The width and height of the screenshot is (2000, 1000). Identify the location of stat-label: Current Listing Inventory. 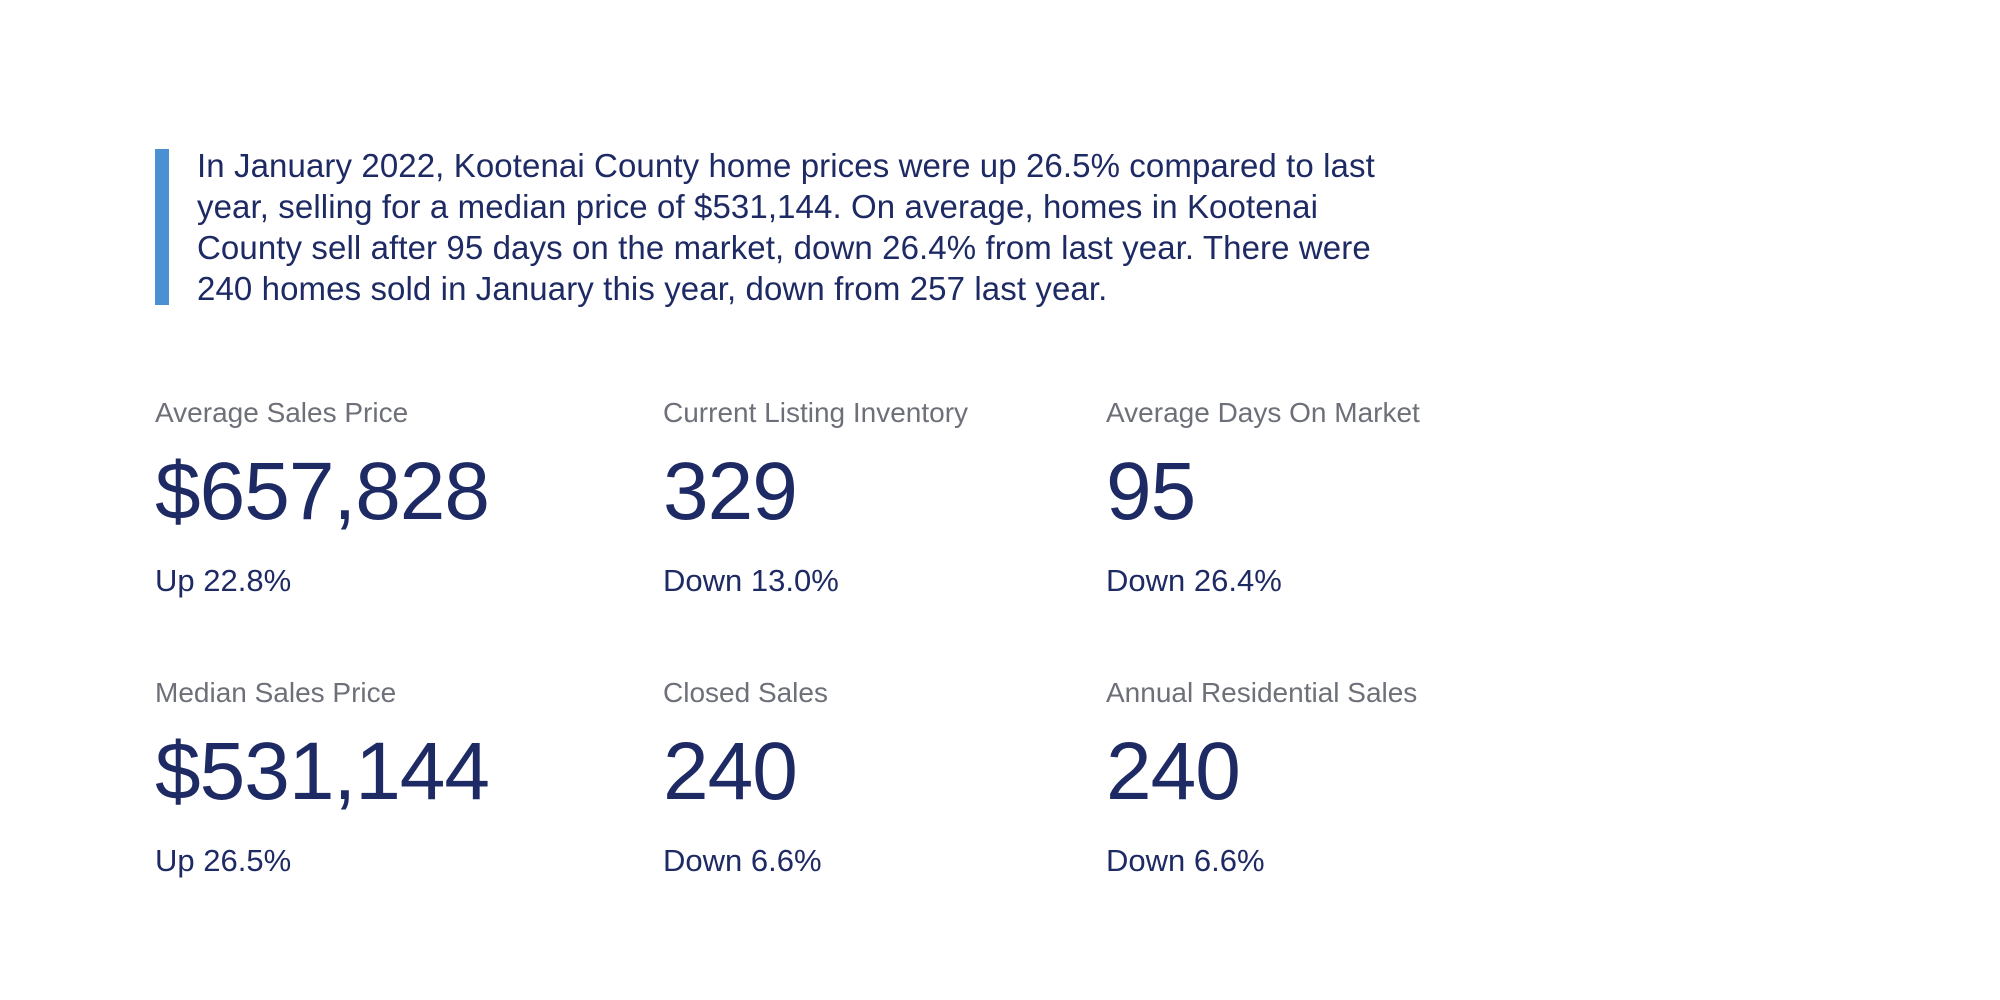
(816, 412).